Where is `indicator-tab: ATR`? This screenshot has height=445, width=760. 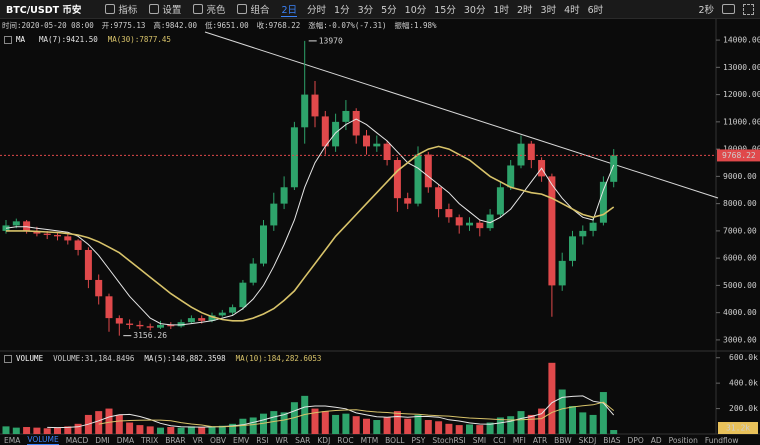
indicator-tab: ATR is located at coordinates (540, 440).